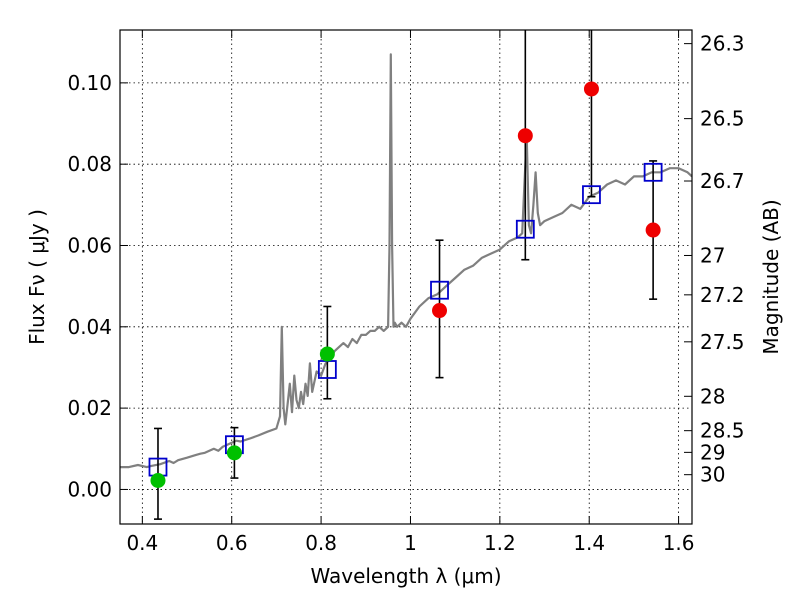 Image resolution: width=800 pixels, height=600 pixels. I want to click on x-tick-label: 0.8, so click(321, 543).